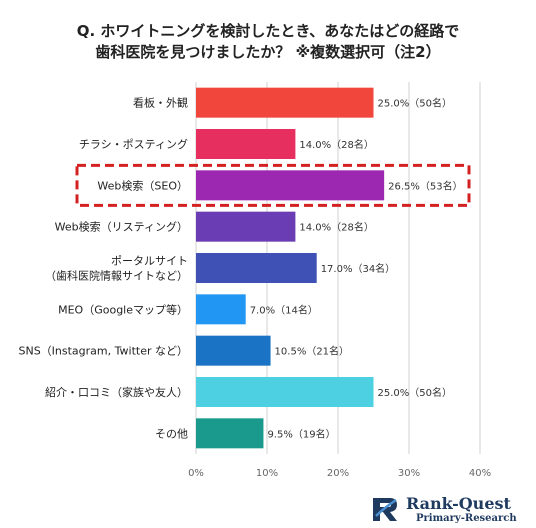  What do you see at coordinates (358, 268) in the screenshot?
I see `data-label: 17.0%（34名）` at bounding box center [358, 268].